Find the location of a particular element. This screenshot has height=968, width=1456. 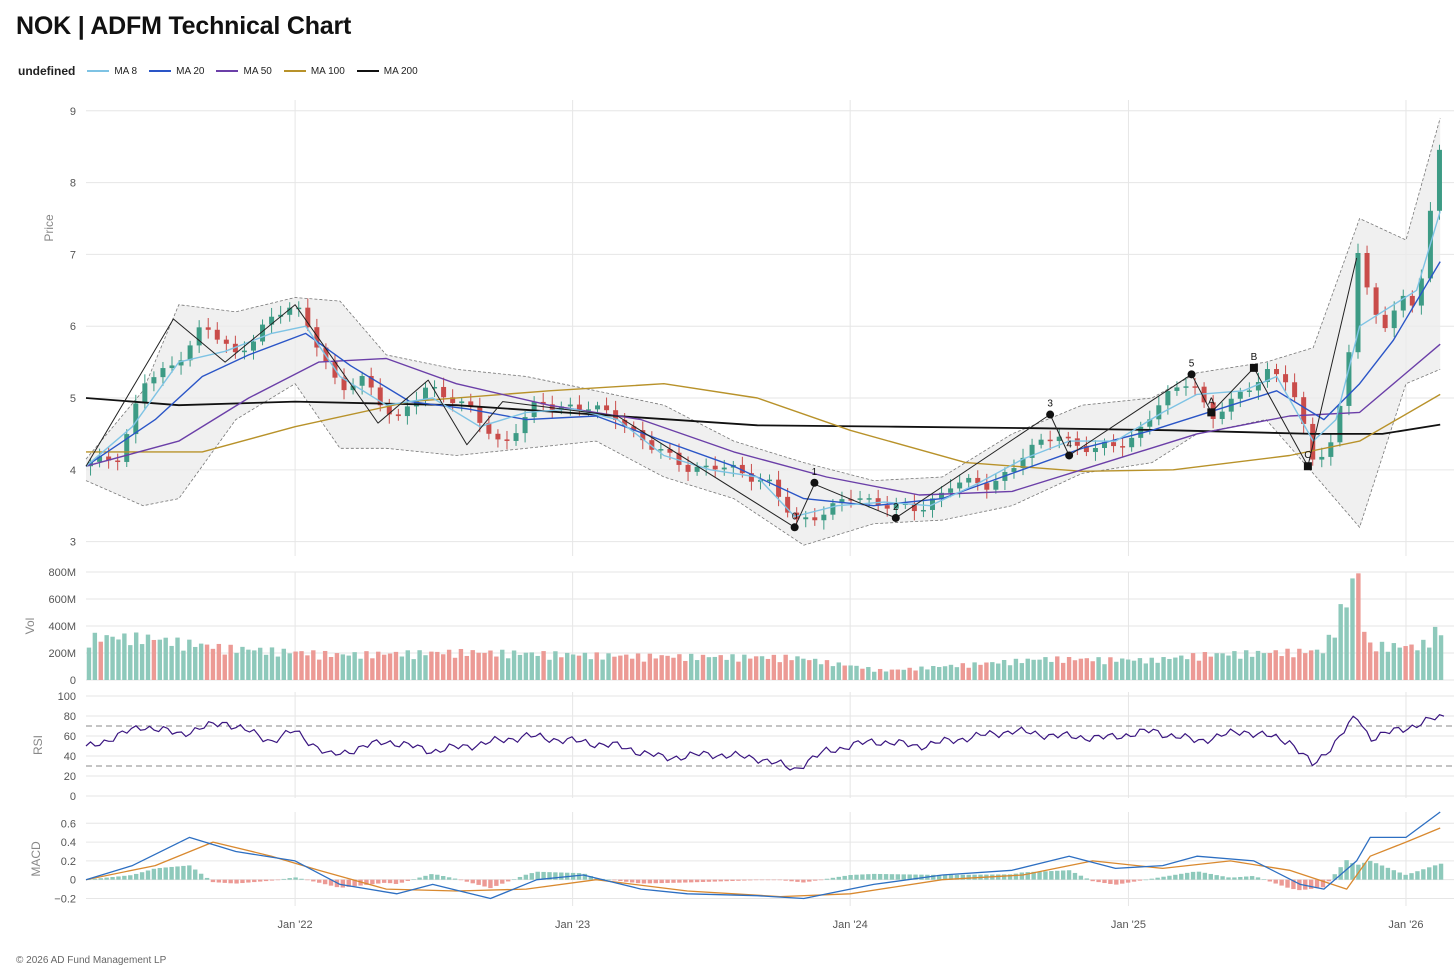

legend-item-ma100: MA 100 is located at coordinates (314, 71).